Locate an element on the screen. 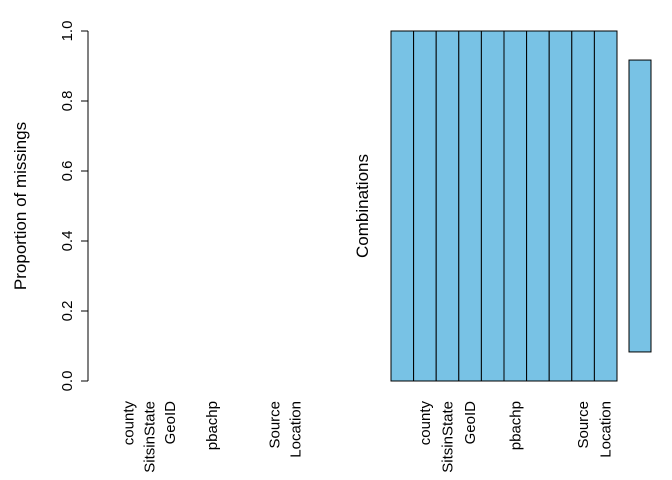 The height and width of the screenshot is (480, 672). y-tick-label: 1.0 is located at coordinates (67, 31).